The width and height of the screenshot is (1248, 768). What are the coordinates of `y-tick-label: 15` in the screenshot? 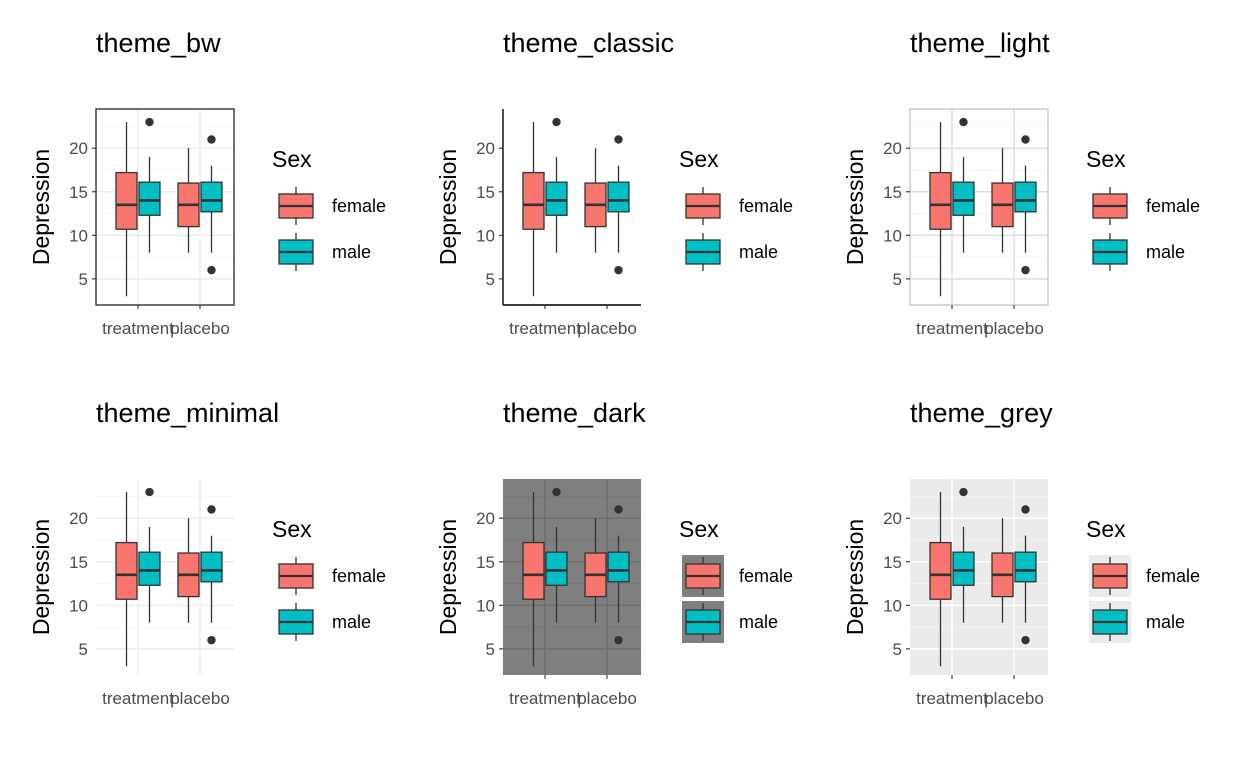 It's located at (485, 192).